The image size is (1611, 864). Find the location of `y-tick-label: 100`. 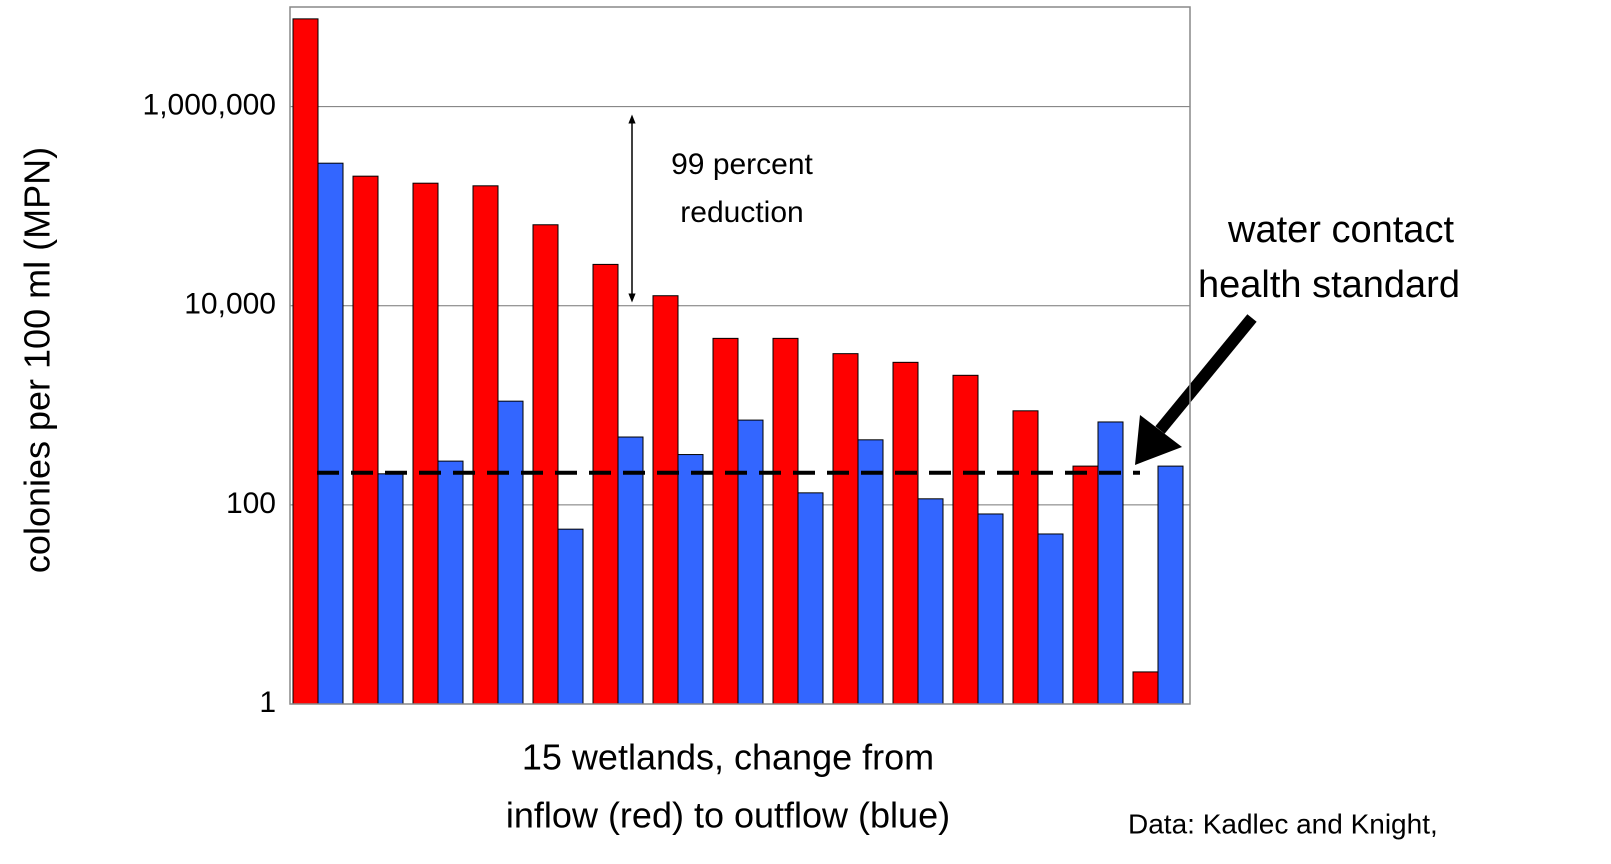

y-tick-label: 100 is located at coordinates (251, 503).